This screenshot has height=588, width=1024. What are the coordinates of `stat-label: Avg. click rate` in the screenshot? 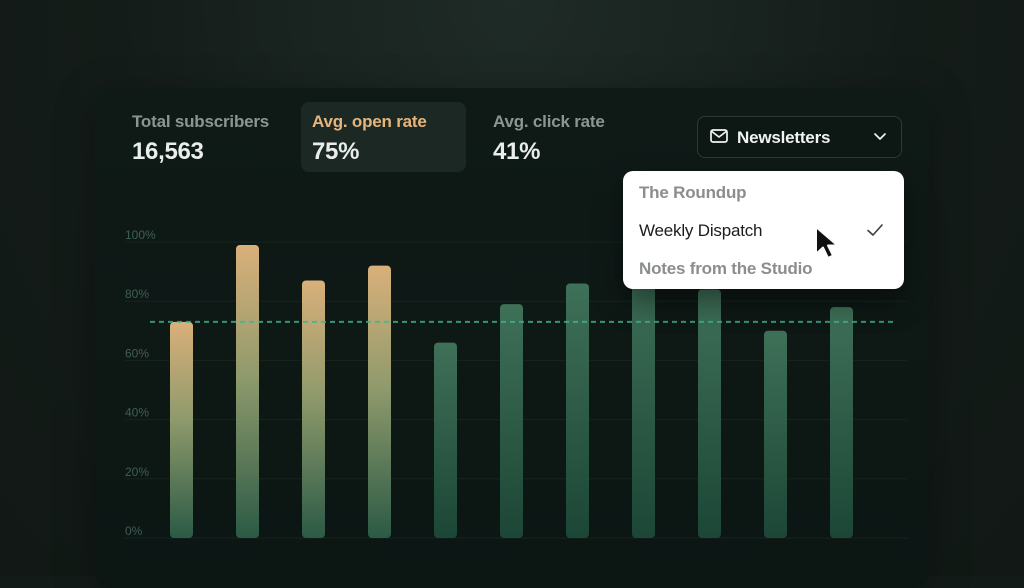 It's located at (549, 121).